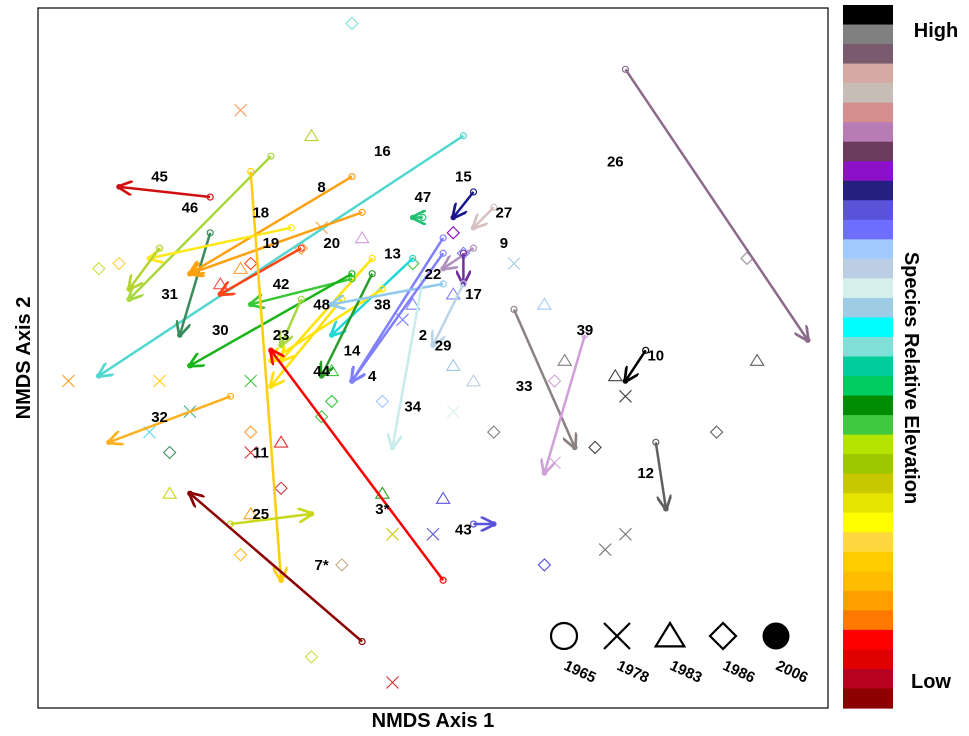 This screenshot has height=736, width=969. What do you see at coordinates (936, 31) in the screenshot?
I see `colorbar-high-label: High` at bounding box center [936, 31].